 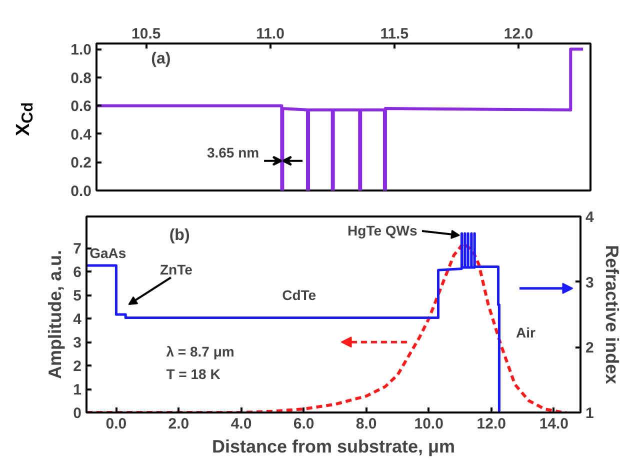 I want to click on y-tick-label: 0.0, so click(x=81, y=191).